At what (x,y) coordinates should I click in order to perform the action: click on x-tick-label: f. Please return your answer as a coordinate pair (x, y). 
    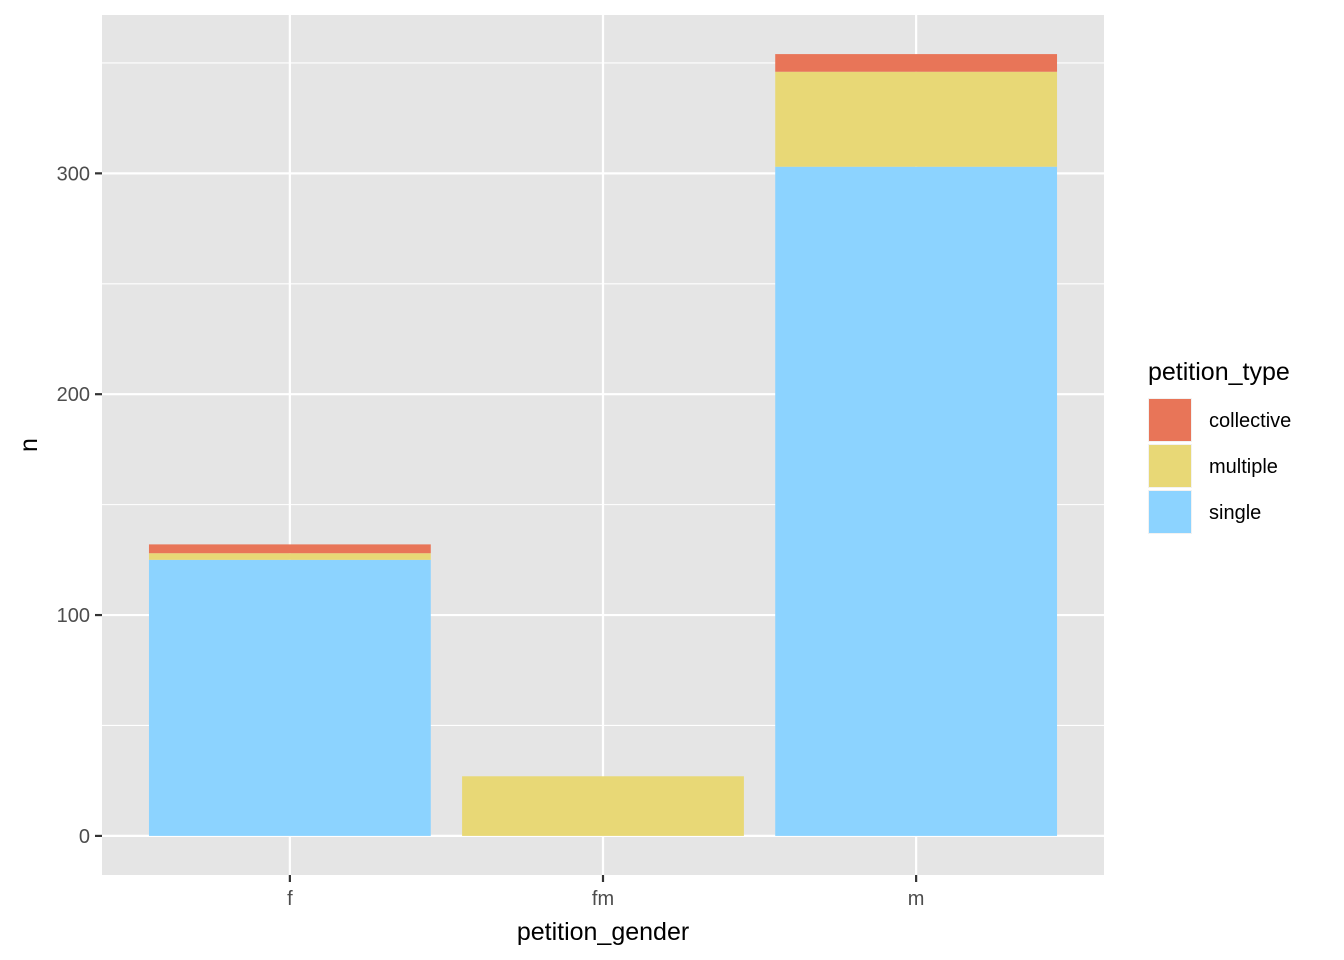
    Looking at the image, I should click on (290, 899).